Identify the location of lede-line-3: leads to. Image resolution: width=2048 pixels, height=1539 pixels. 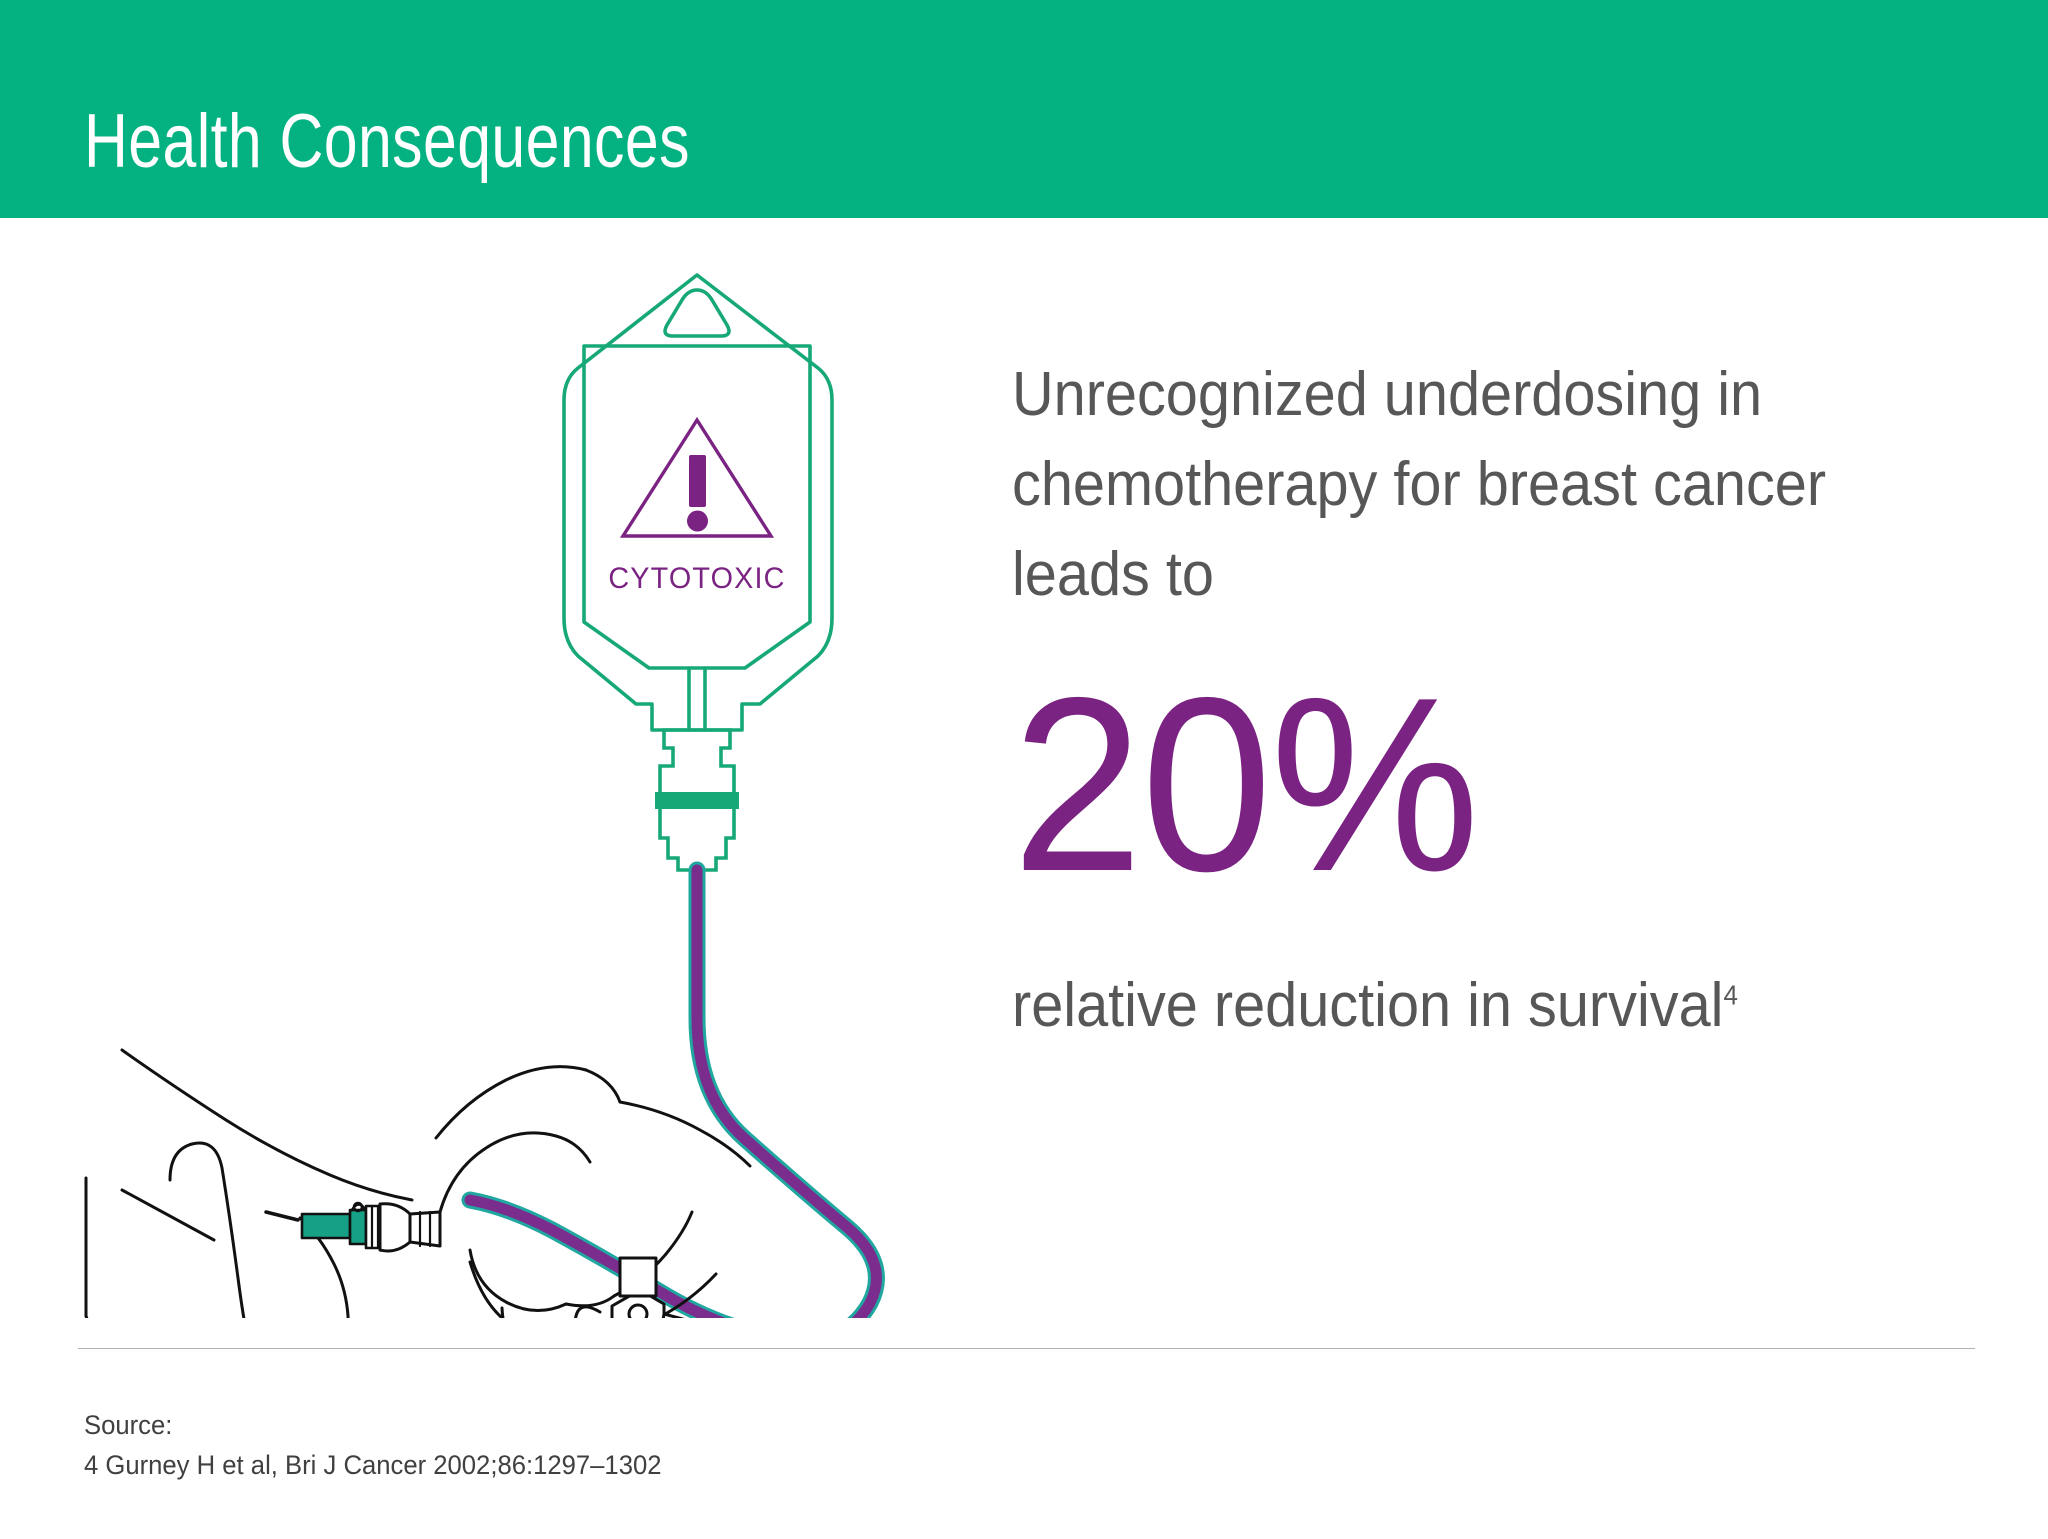
(1113, 574).